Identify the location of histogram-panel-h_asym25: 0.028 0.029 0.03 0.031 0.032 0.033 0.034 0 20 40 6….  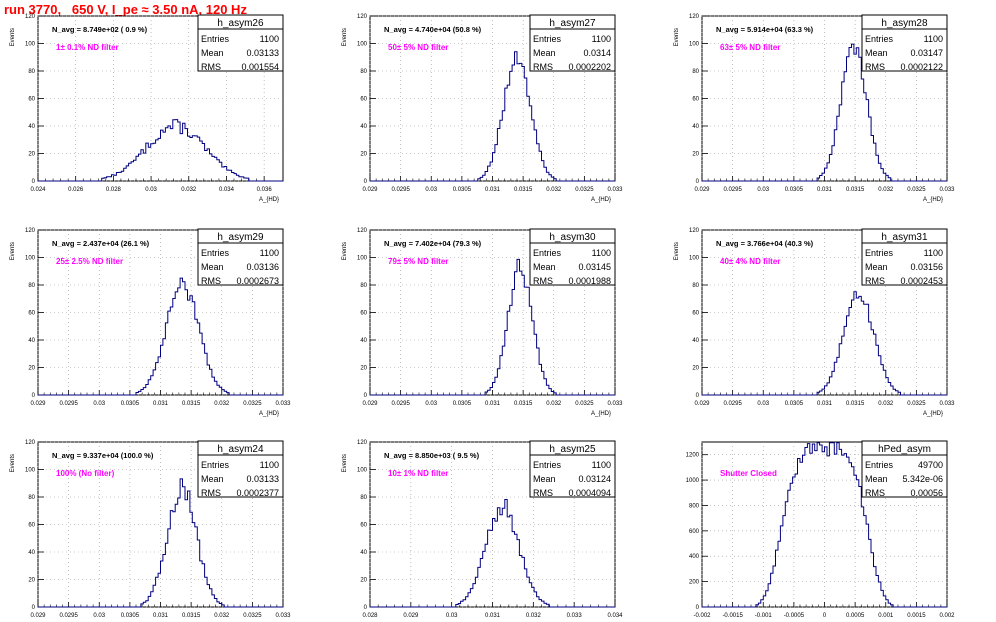
(482, 529).